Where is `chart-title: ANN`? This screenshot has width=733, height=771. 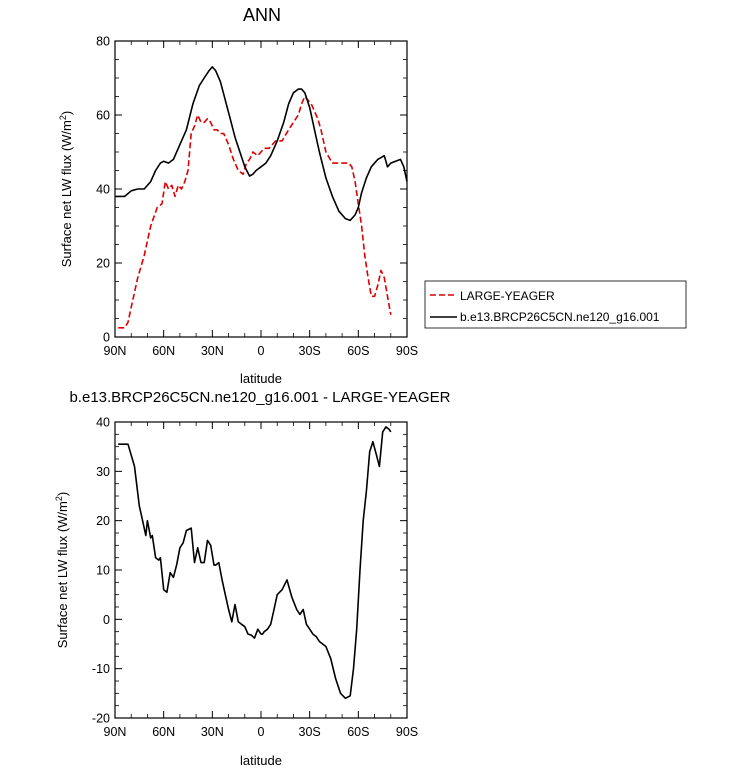
chart-title: ANN is located at coordinates (262, 15).